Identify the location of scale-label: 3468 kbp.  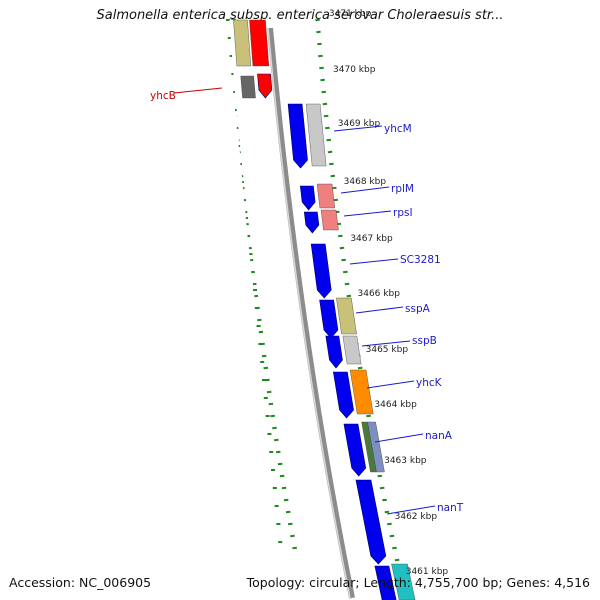
(365, 182).